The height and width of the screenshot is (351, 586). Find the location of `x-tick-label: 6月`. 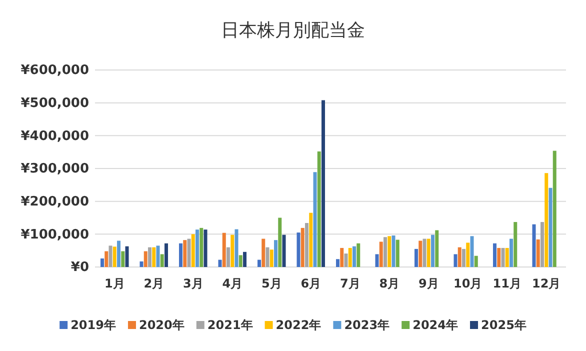

x-tick-label: 6月 is located at coordinates (311, 283).